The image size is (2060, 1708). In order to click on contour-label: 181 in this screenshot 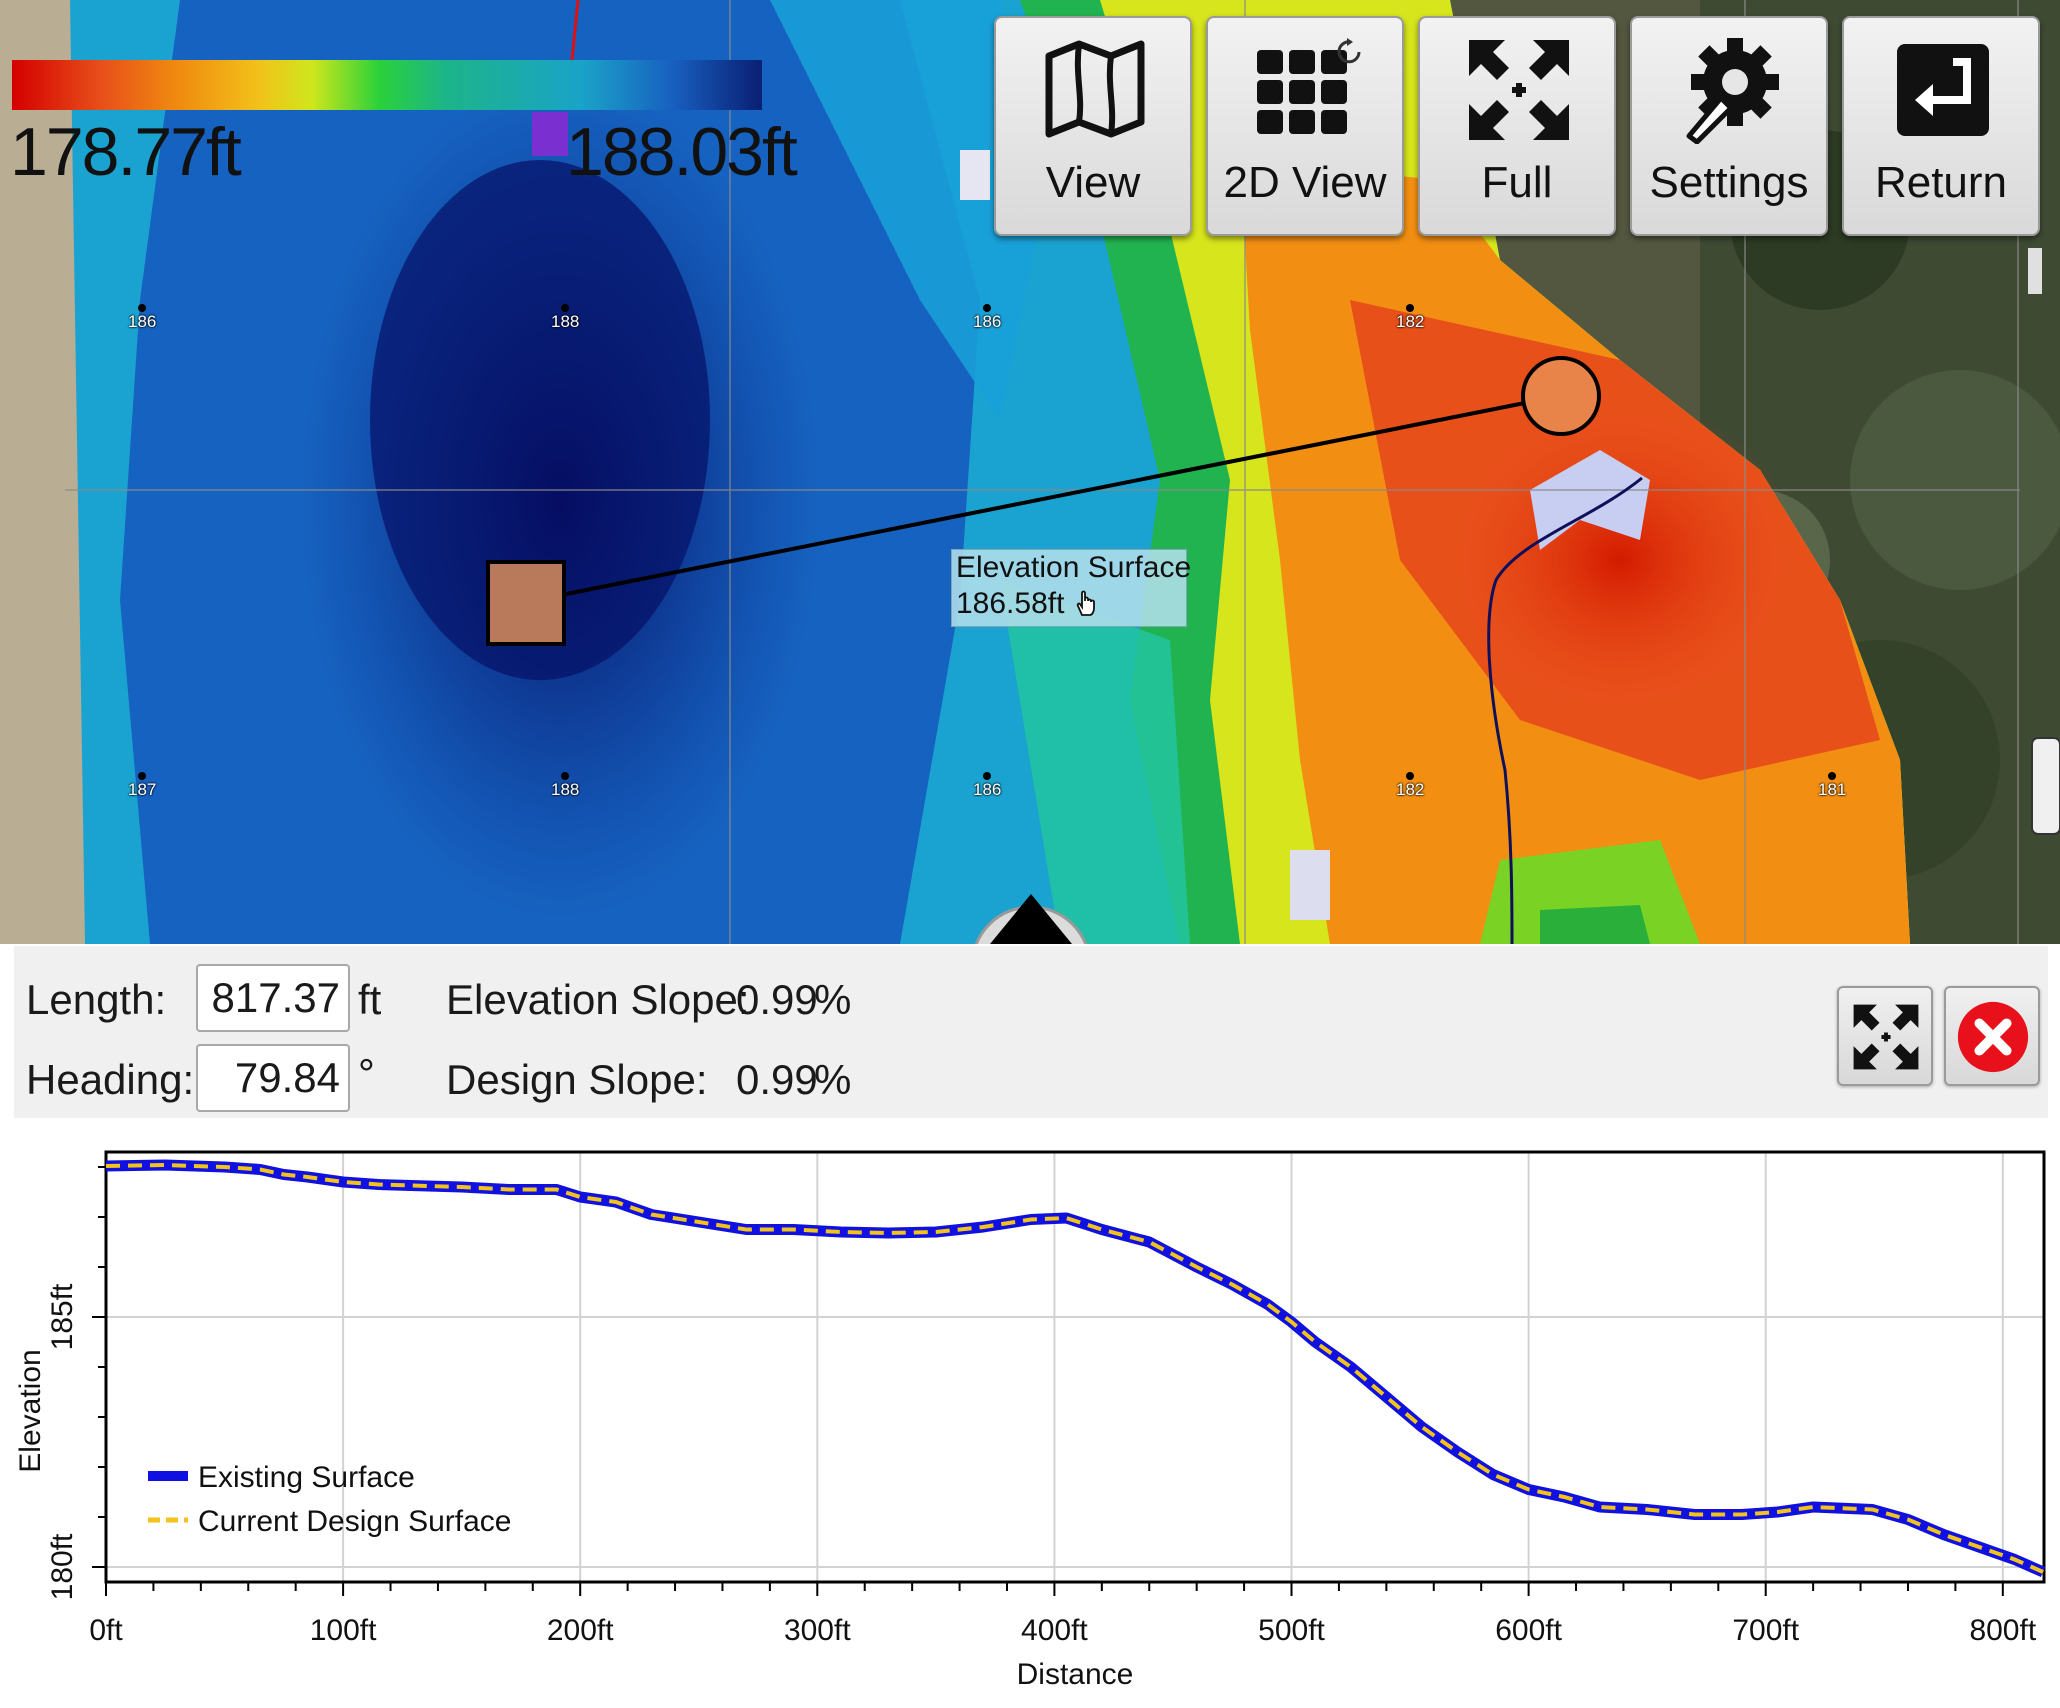, I will do `click(1832, 789)`.